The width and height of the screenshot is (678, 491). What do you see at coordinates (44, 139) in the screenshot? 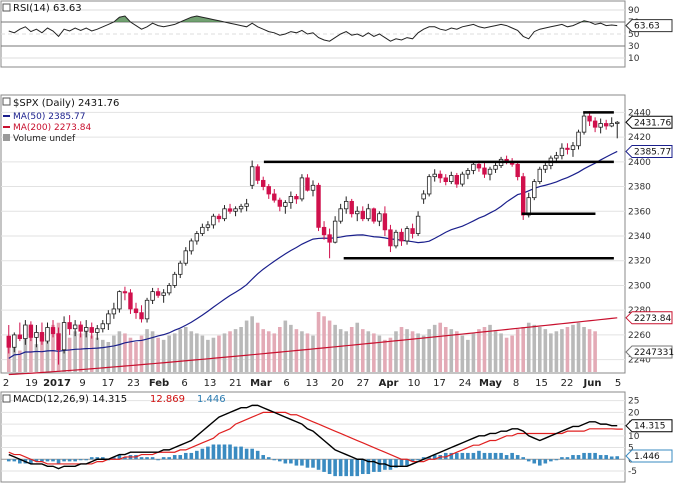
I see `volume-label: Volume undef` at bounding box center [44, 139].